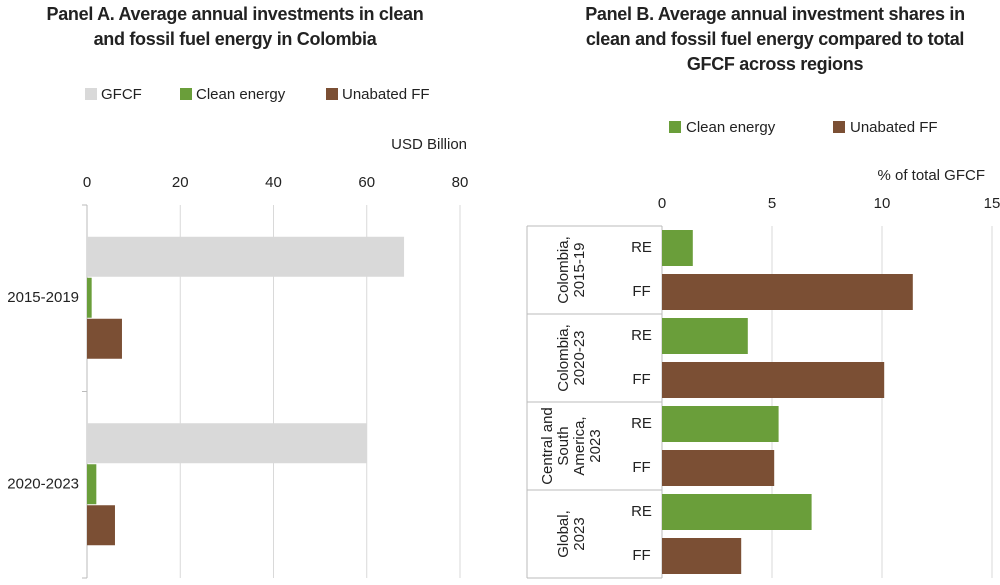 This screenshot has width=1000, height=585. Describe the element at coordinates (579, 357) in the screenshot. I see `group-label: 2020-23` at that location.